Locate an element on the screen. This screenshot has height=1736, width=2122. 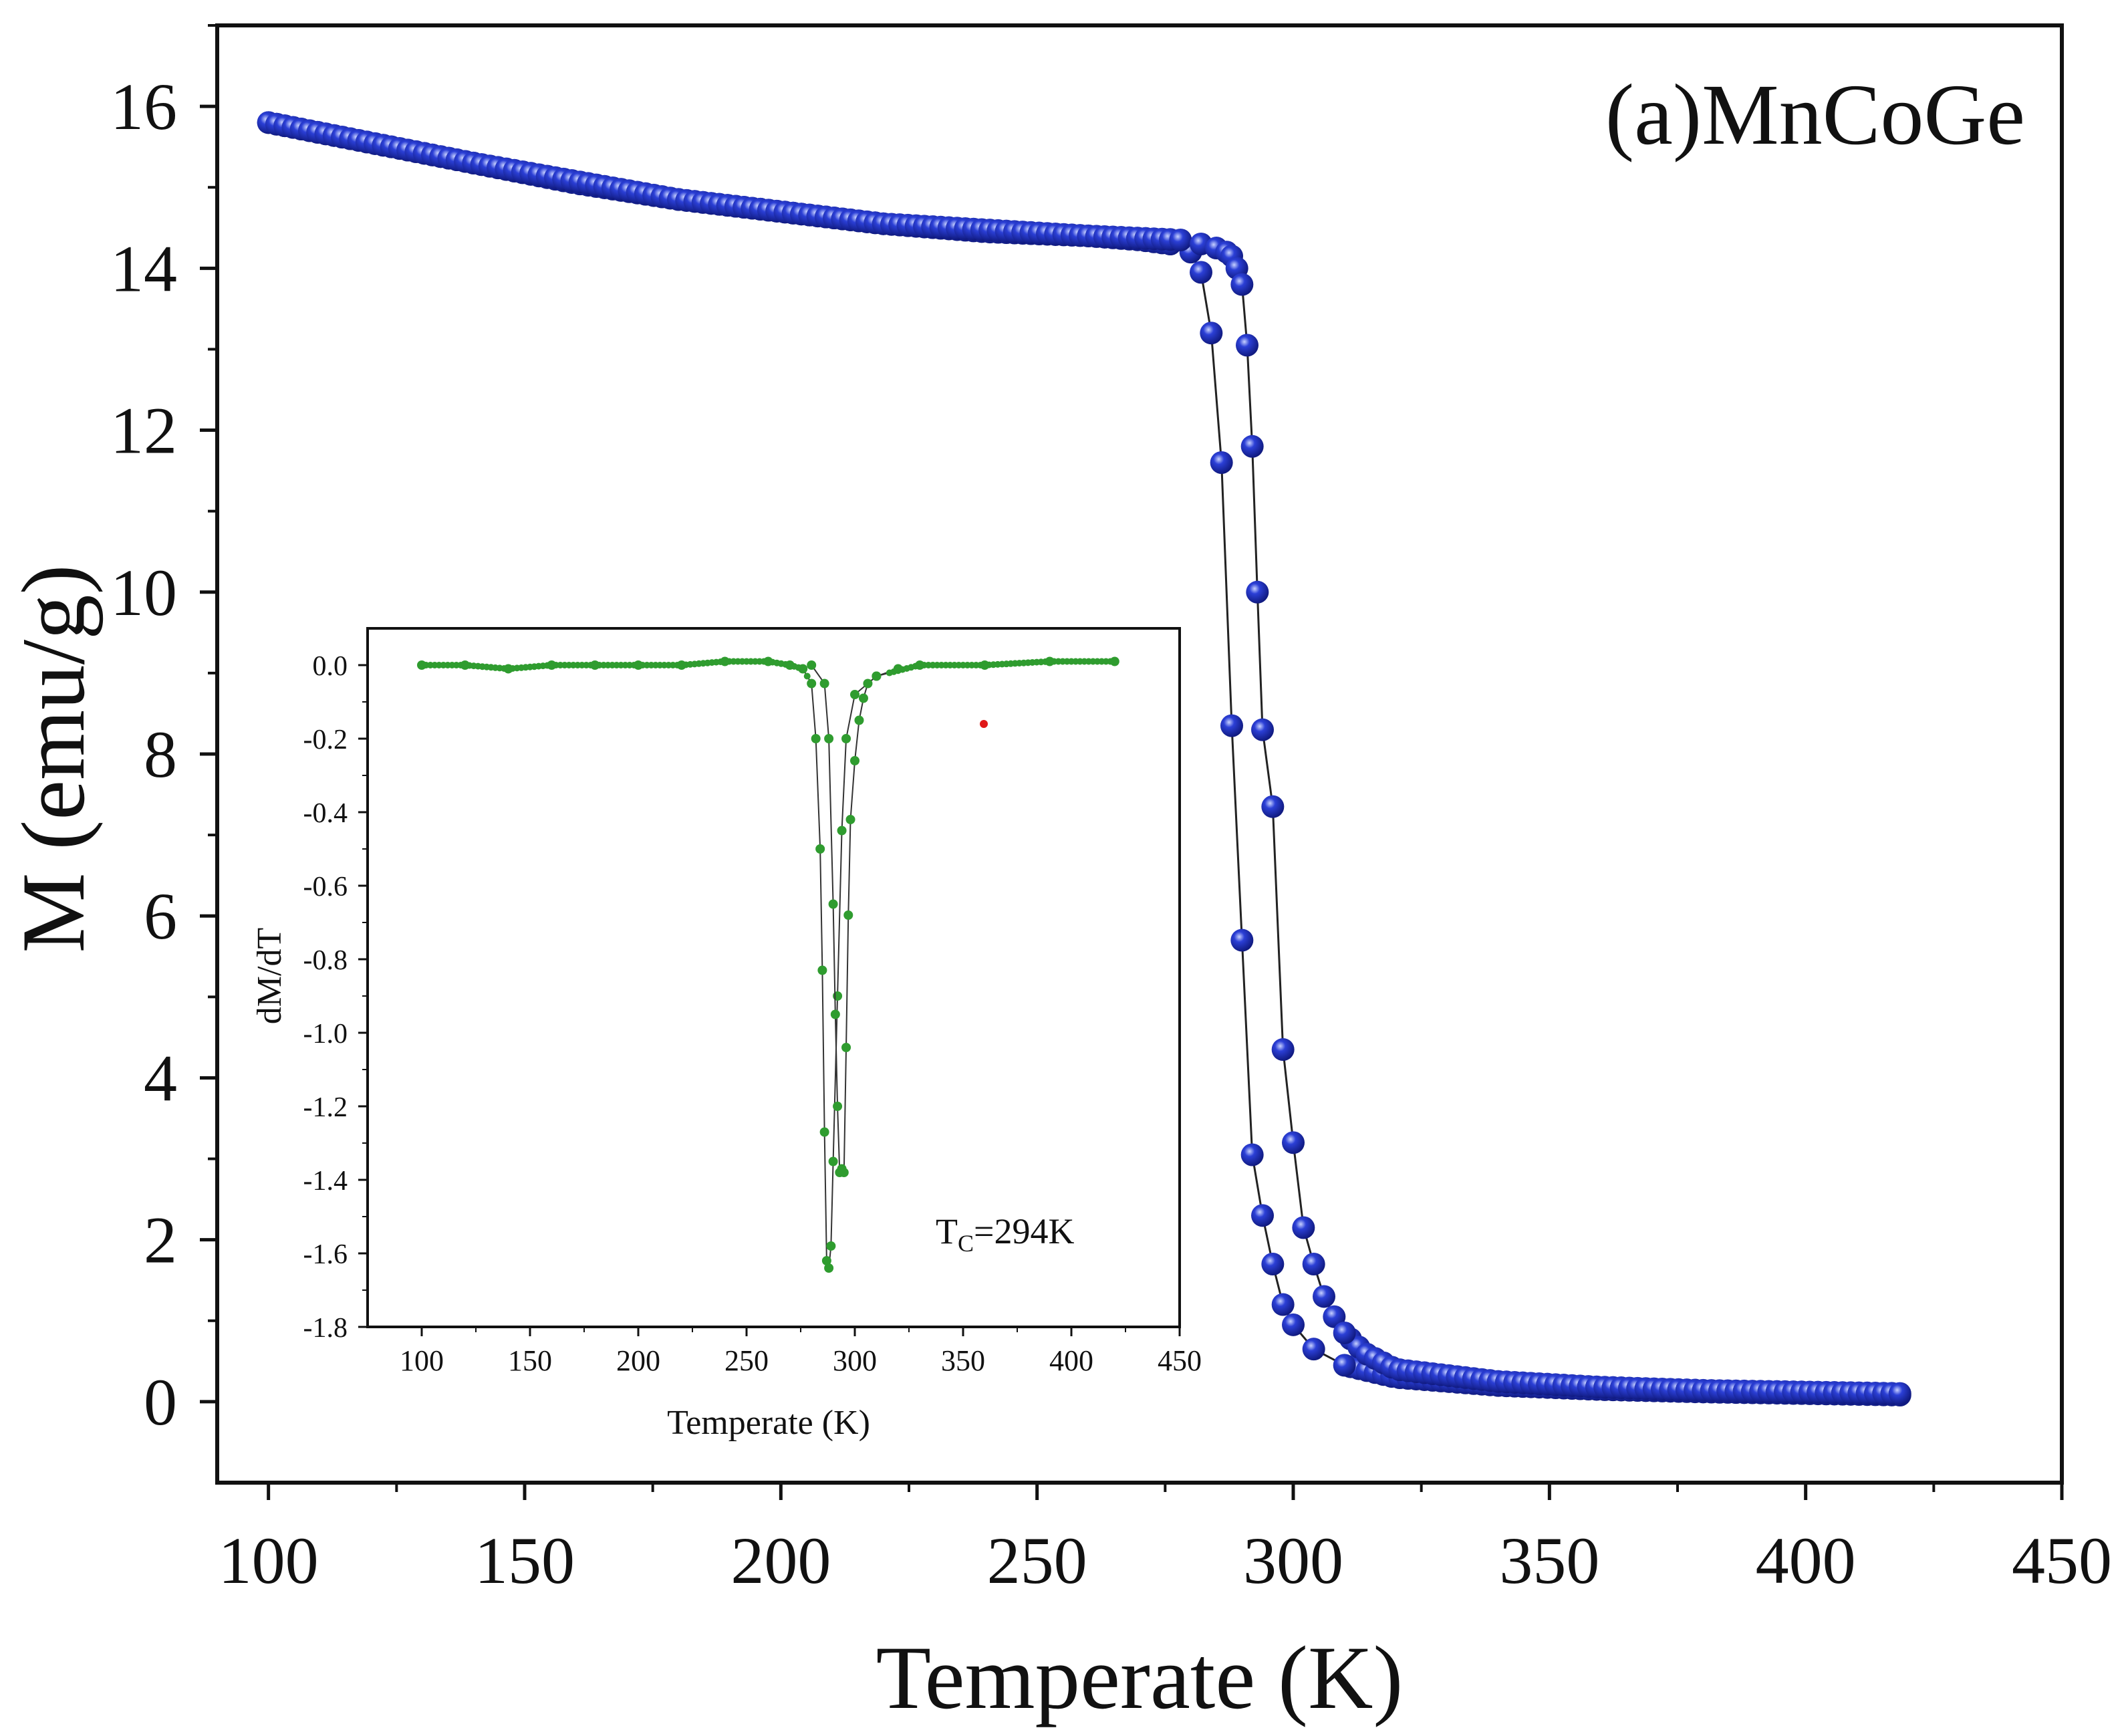
main-y-tick-label: 0 is located at coordinates (160, 1402).